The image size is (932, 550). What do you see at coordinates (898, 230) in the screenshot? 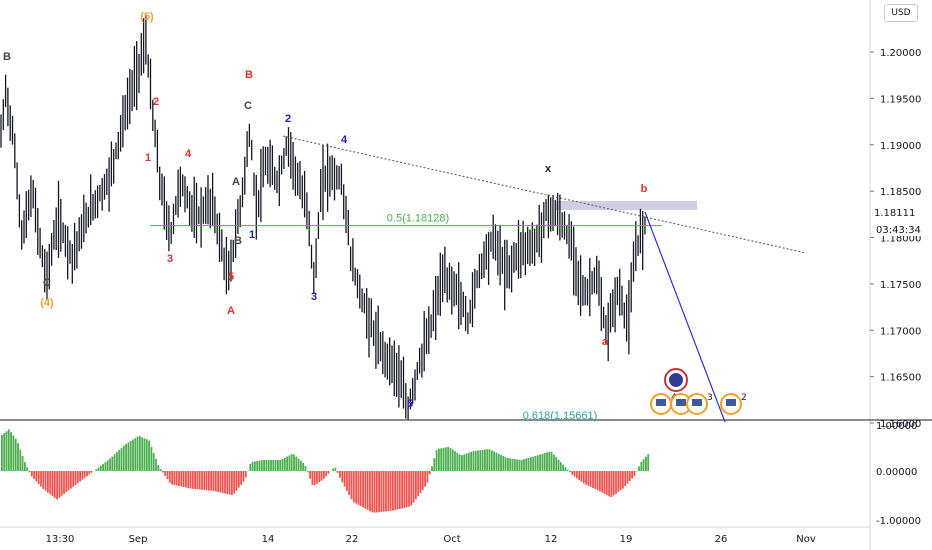
I see `countdown-timer: 03:43:34` at bounding box center [898, 230].